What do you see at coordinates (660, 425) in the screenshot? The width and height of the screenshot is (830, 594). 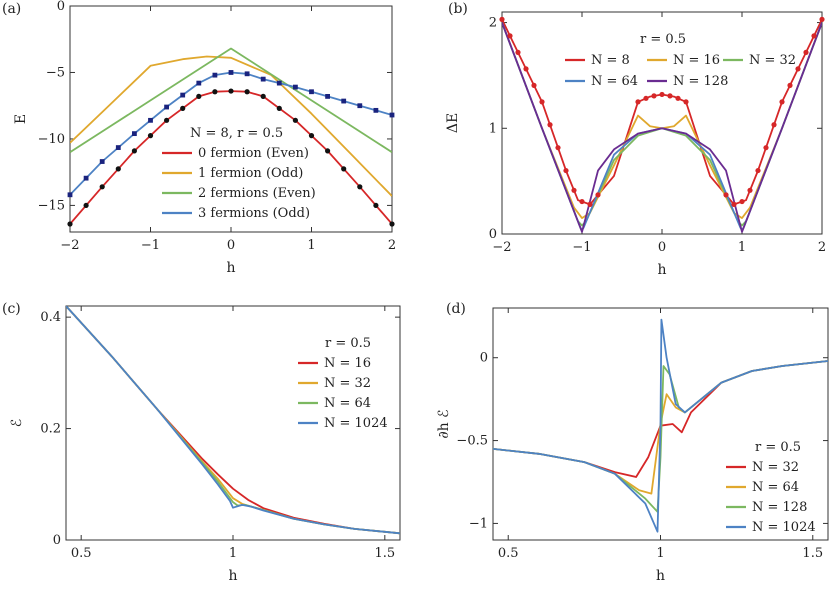 I see `series-group` at bounding box center [660, 425].